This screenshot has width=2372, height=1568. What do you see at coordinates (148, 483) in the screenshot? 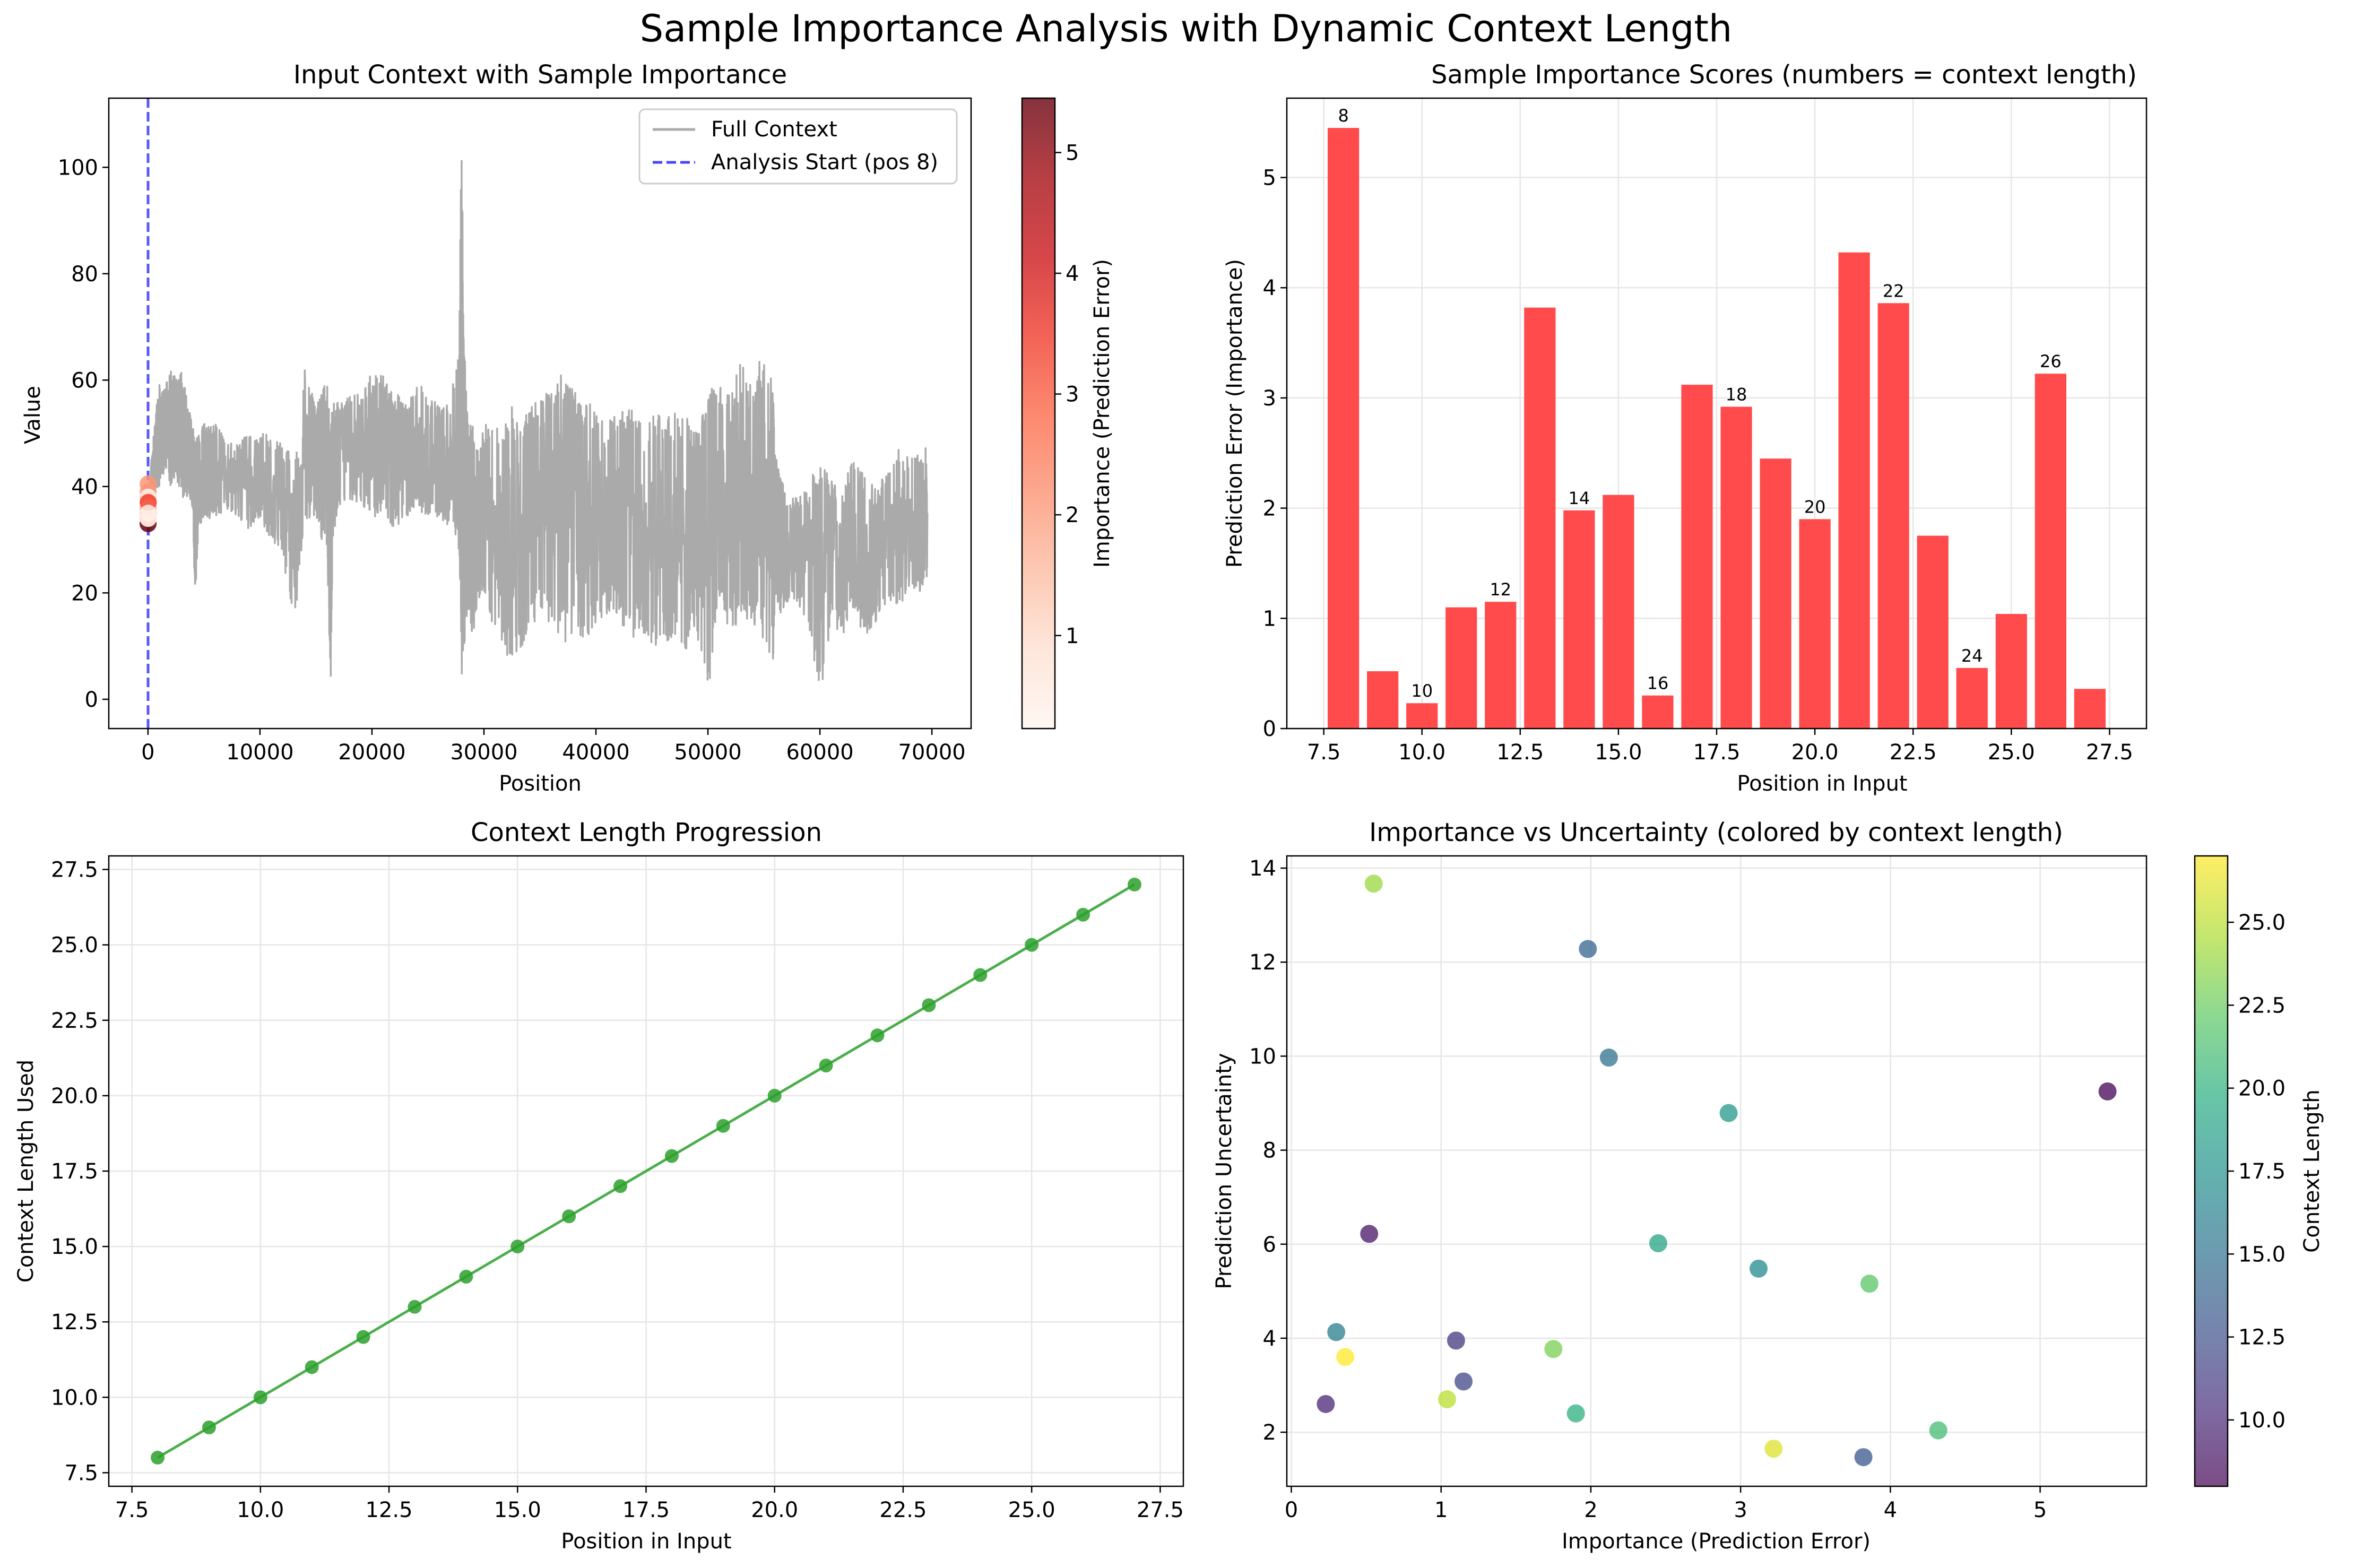
I see `importance-point` at bounding box center [148, 483].